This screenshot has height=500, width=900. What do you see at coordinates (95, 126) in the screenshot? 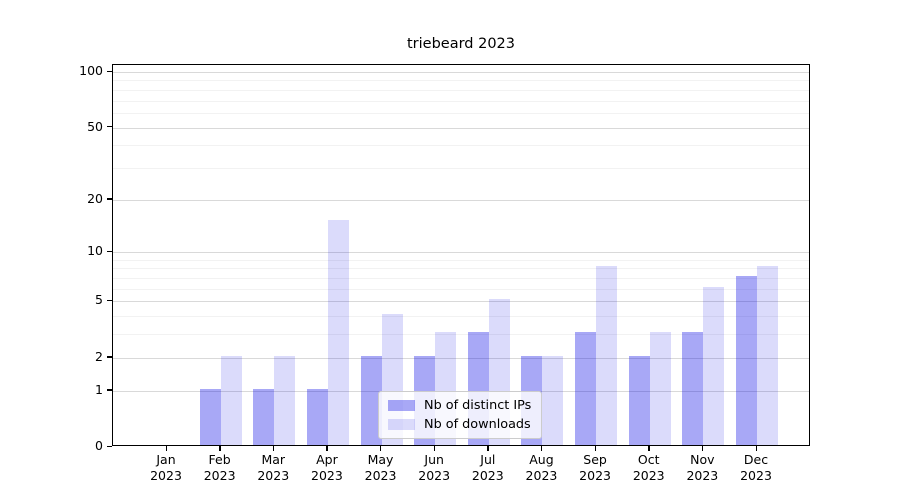
I see `y-tick-label-50: 50` at bounding box center [95, 126].